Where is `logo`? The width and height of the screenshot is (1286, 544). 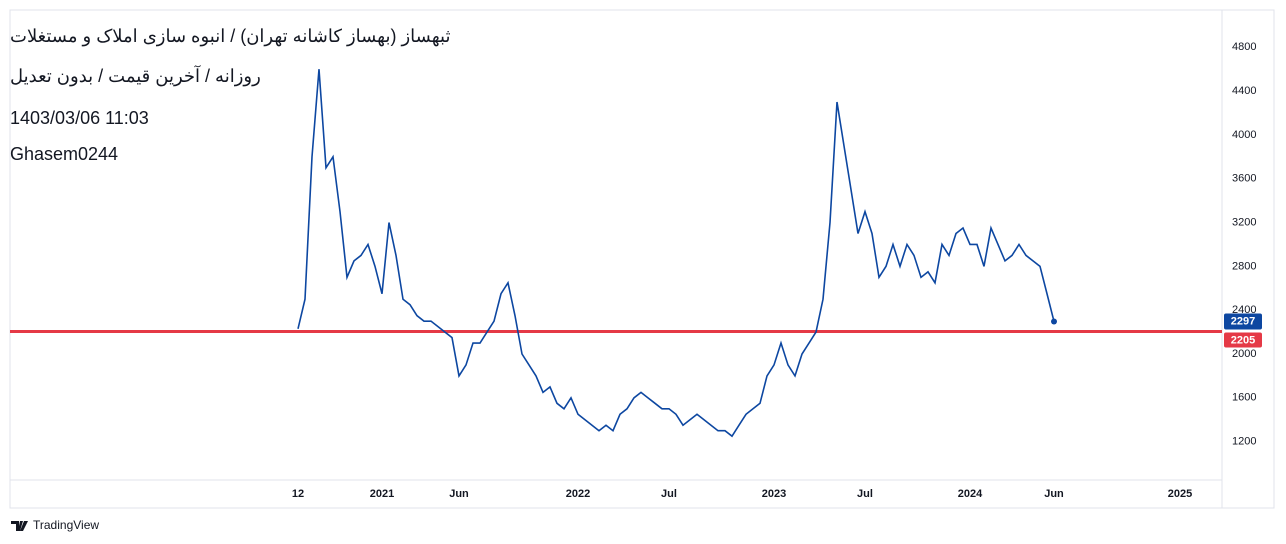 logo is located at coordinates (19, 526).